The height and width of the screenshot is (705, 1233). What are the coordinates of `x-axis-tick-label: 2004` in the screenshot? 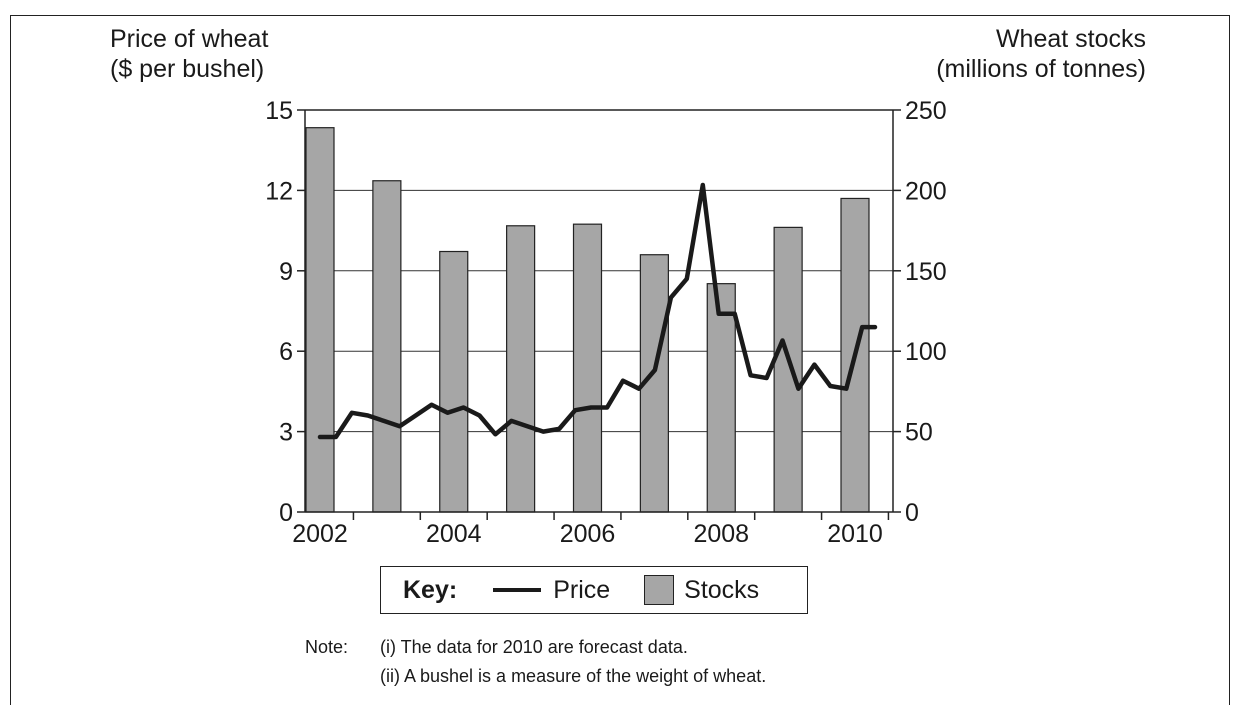 It's located at (454, 534).